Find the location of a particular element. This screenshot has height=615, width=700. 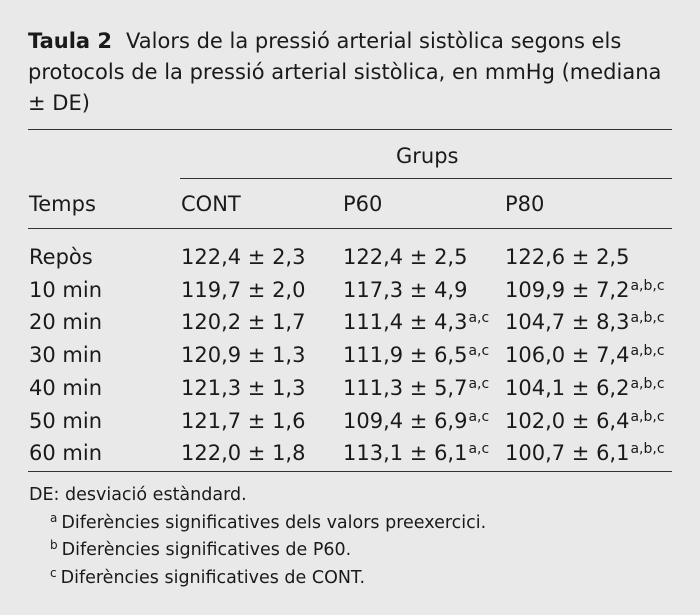

cell-value: 20 min is located at coordinates (65, 322).